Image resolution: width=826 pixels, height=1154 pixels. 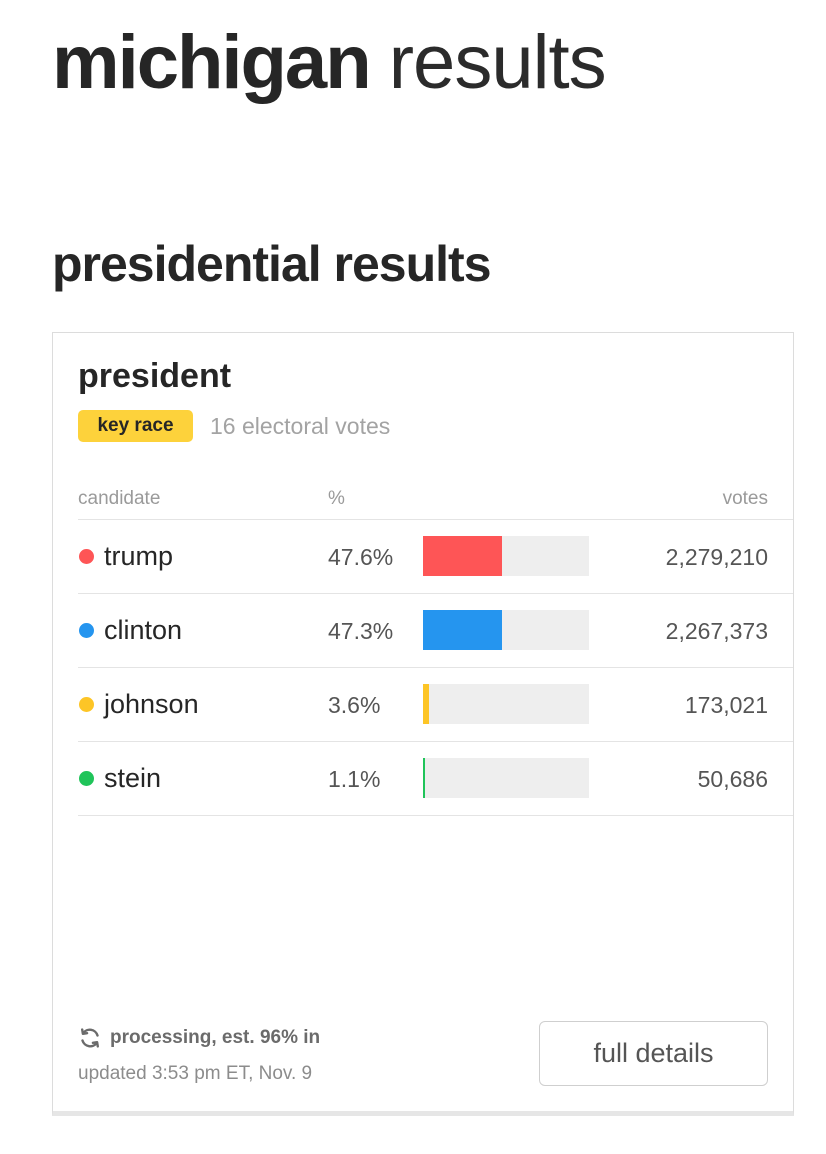 What do you see at coordinates (435, 519) in the screenshot?
I see `header-divider` at bounding box center [435, 519].